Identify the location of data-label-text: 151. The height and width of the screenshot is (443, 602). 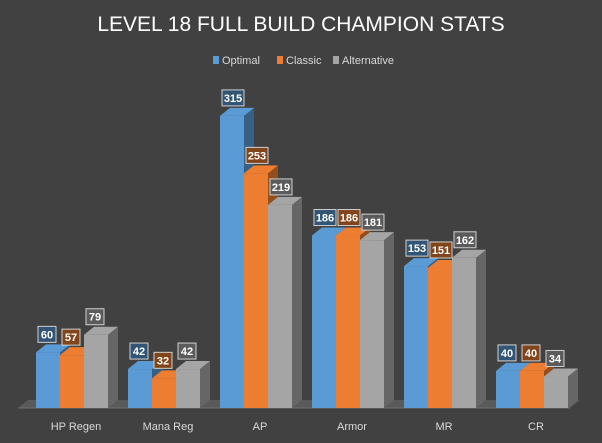
(441, 251).